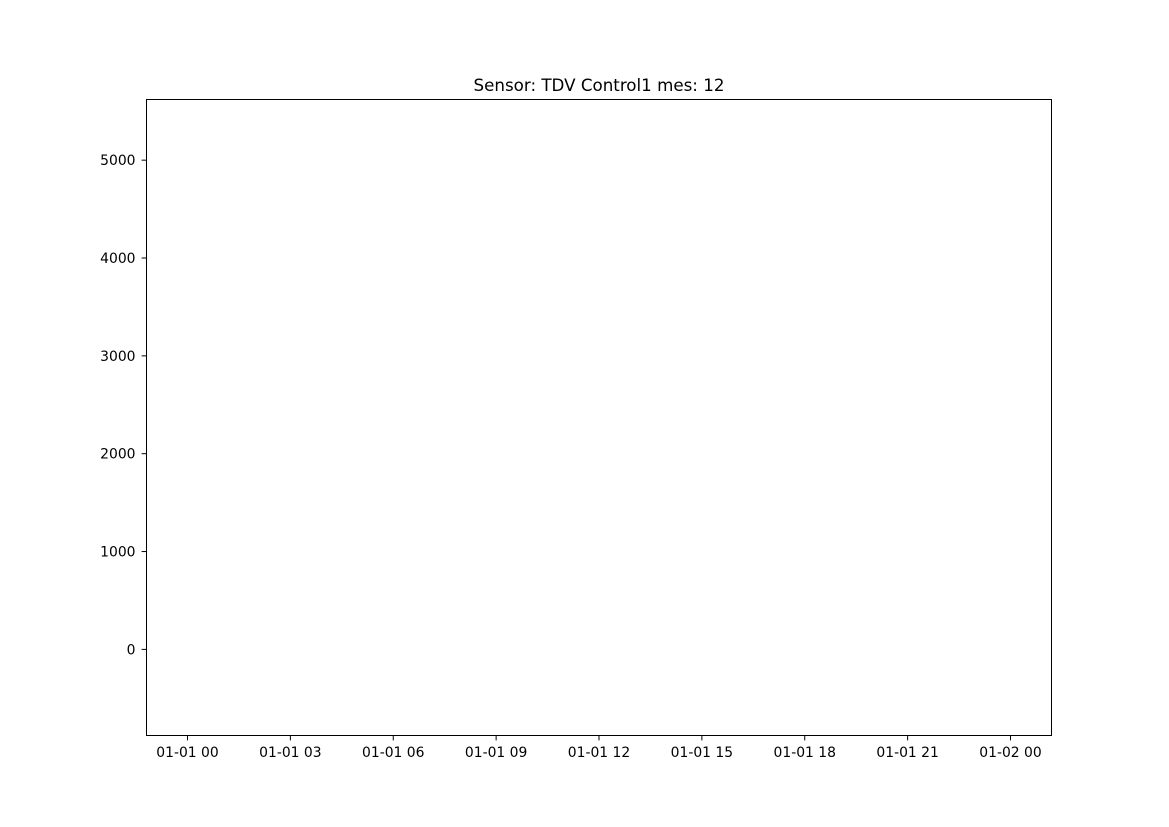  What do you see at coordinates (131, 650) in the screenshot?
I see `y-tick-label: 0` at bounding box center [131, 650].